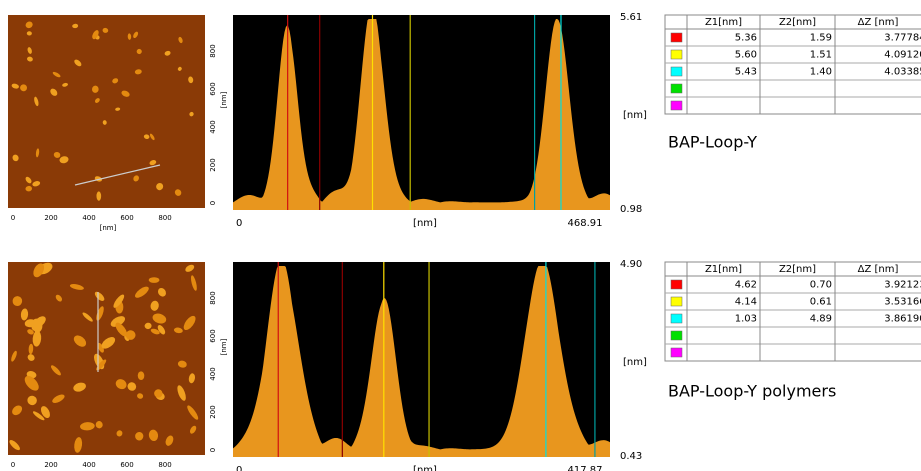  I want to click on profile-x-start: 0, so click(239, 223).